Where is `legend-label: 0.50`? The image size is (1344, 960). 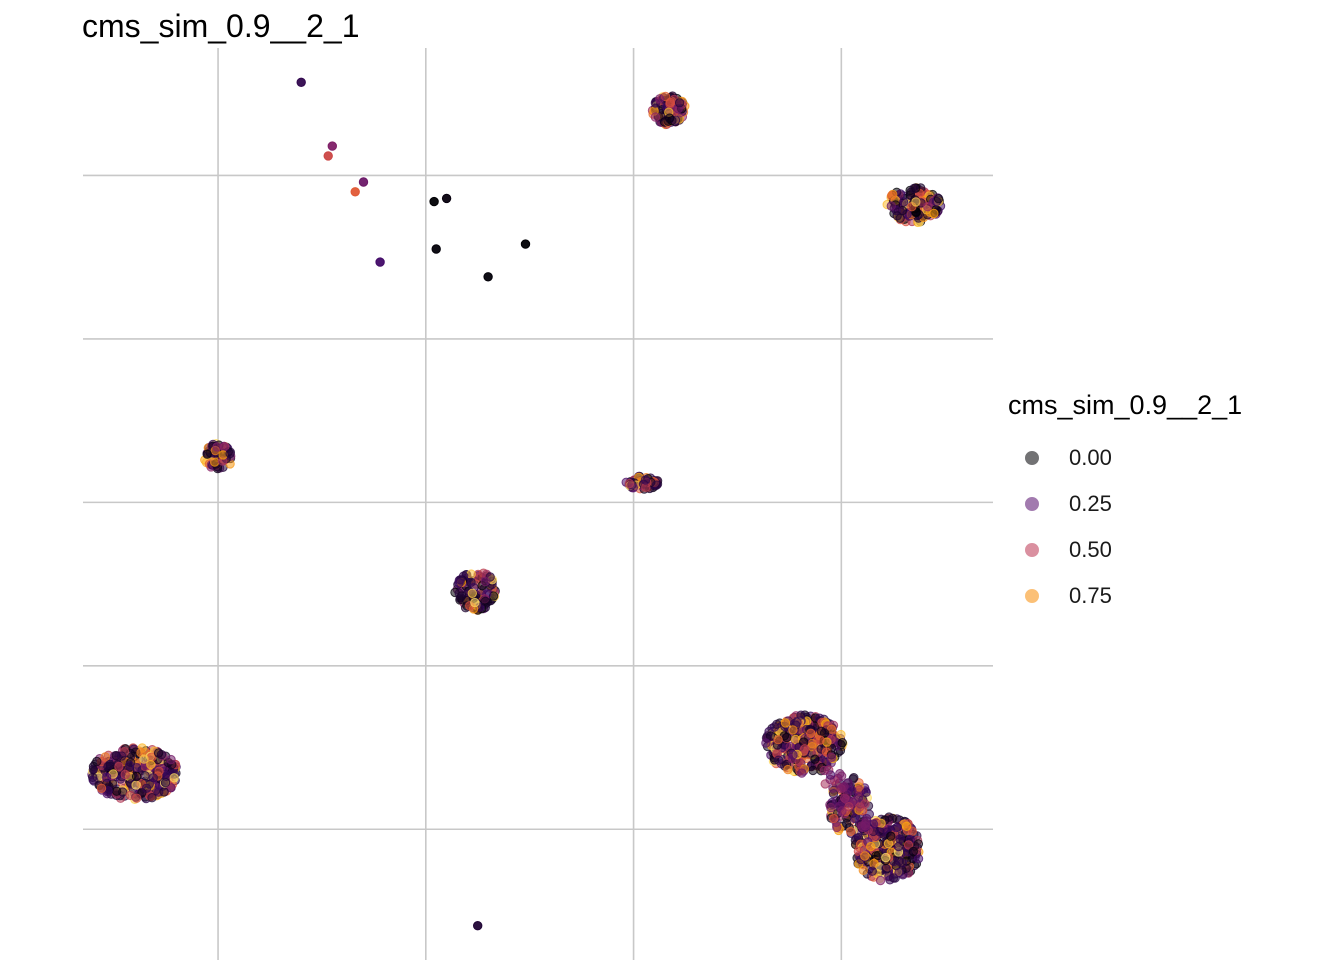
legend-label: 0.50 is located at coordinates (1090, 549).